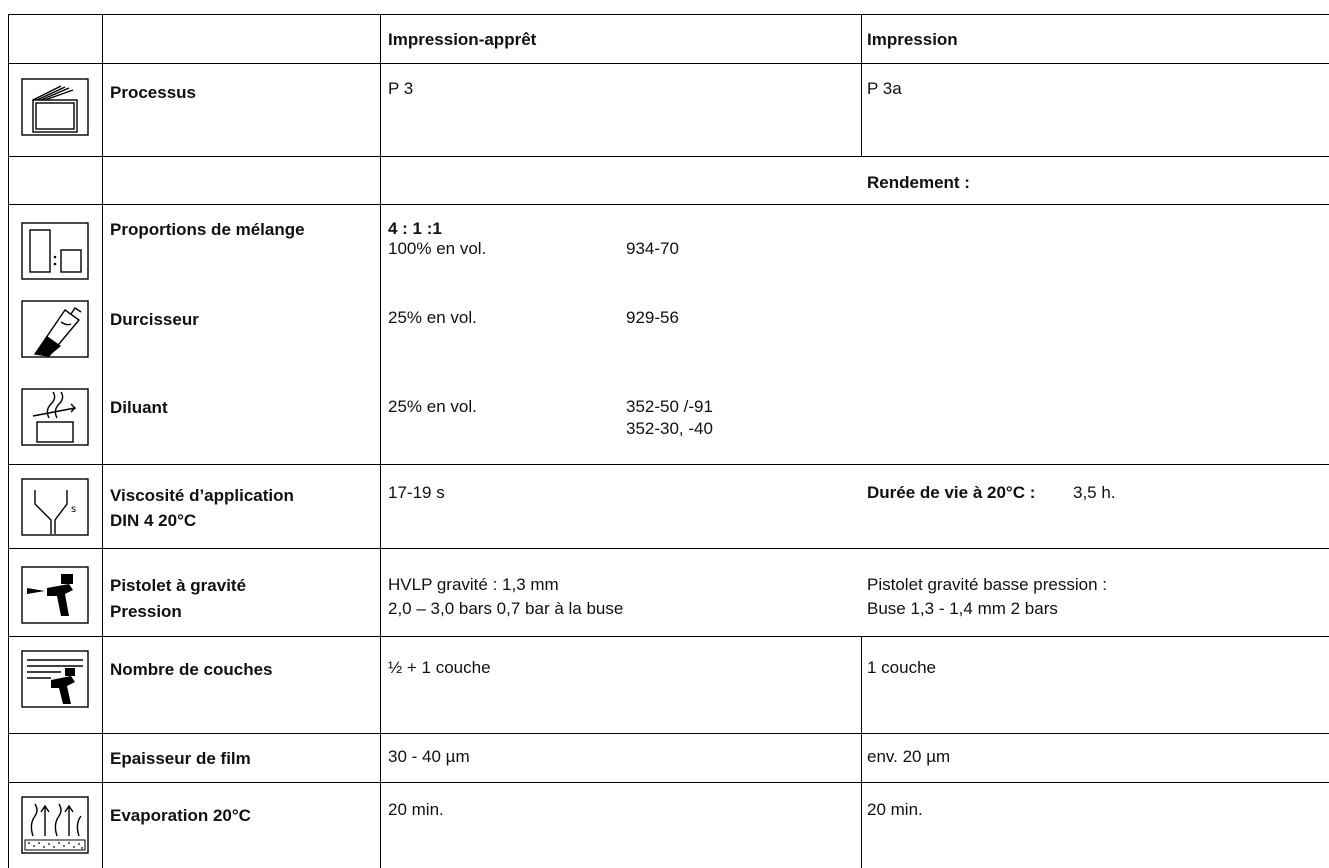 The image size is (1329, 868). What do you see at coordinates (8, 441) in the screenshot?
I see `grid-line-left` at bounding box center [8, 441].